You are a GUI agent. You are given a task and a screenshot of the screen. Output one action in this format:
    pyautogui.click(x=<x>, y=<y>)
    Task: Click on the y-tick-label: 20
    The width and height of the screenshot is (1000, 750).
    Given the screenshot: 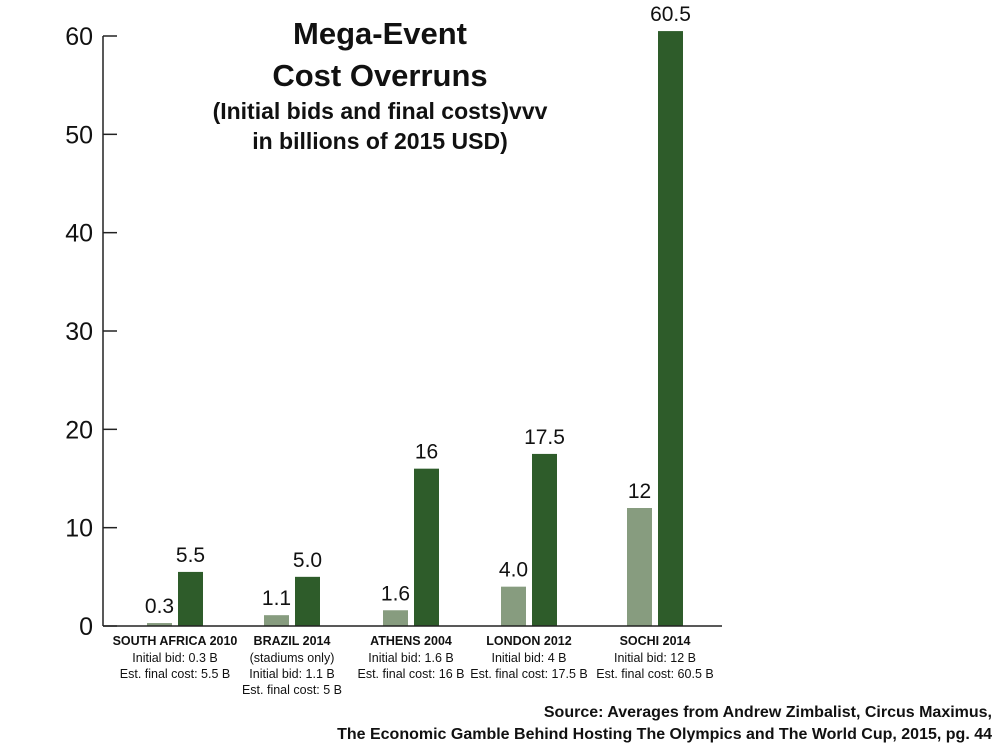 What is the action you would take?
    pyautogui.click(x=79, y=430)
    